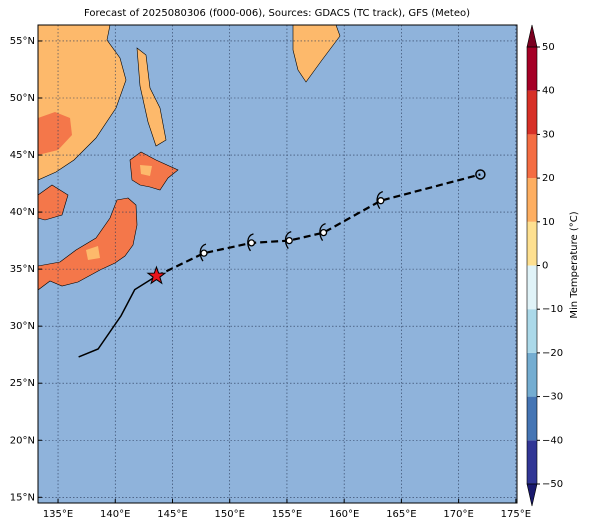 The width and height of the screenshot is (592, 532). What do you see at coordinates (552, 484) in the screenshot?
I see `colorbar-tick-label: −50` at bounding box center [552, 484].